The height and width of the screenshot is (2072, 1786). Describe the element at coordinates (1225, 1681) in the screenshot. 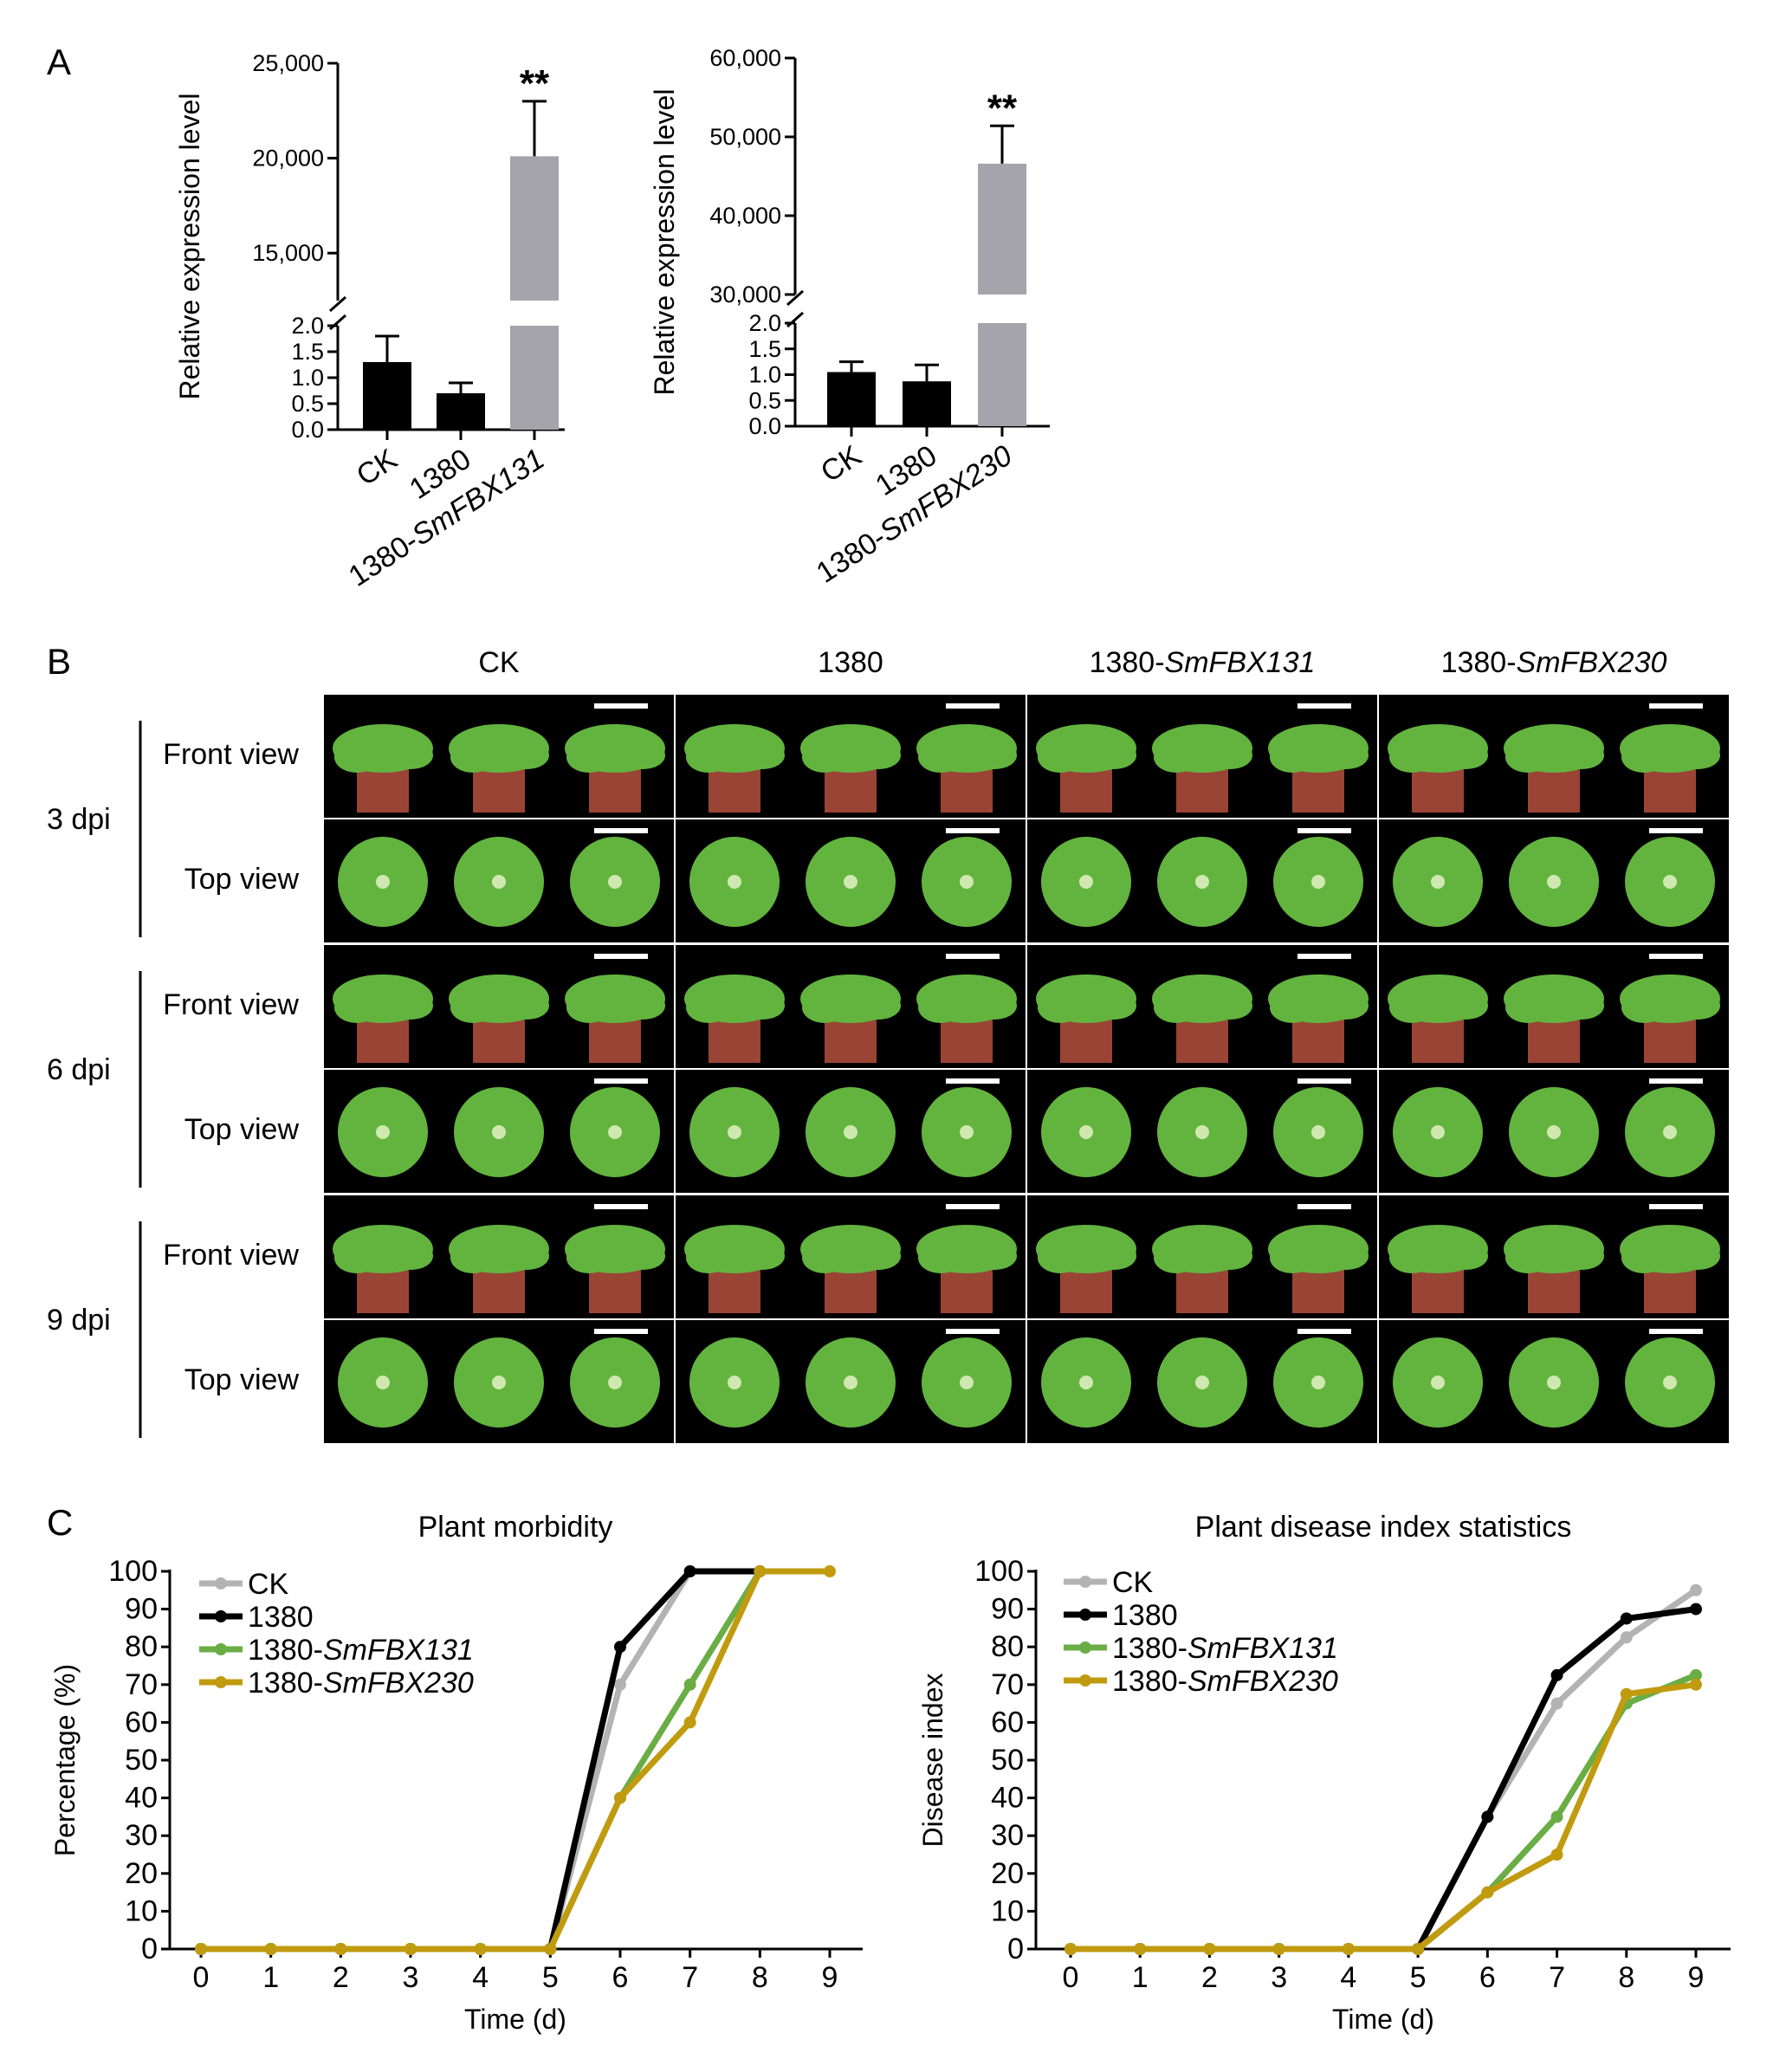

I see `legend-label: 1380-SmFBX230` at that location.